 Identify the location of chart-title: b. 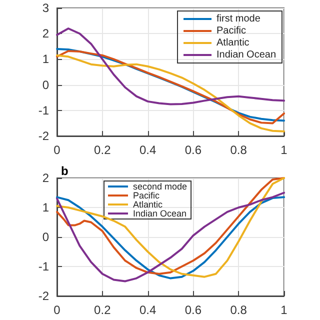
(64, 171).